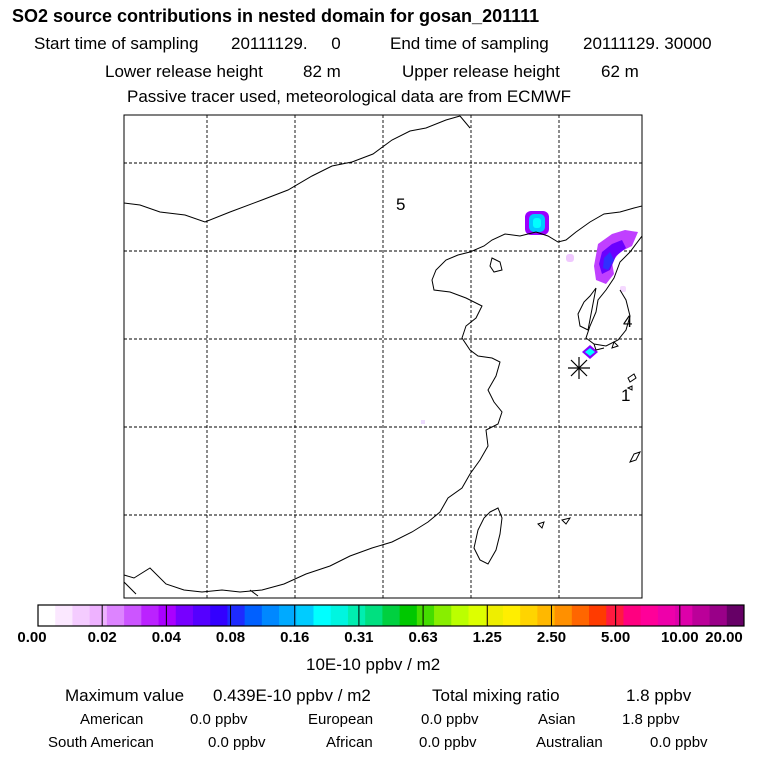 This screenshot has height=768, width=768. Describe the element at coordinates (184, 71) in the screenshot. I see `lower-height-label: Lower release height` at that location.